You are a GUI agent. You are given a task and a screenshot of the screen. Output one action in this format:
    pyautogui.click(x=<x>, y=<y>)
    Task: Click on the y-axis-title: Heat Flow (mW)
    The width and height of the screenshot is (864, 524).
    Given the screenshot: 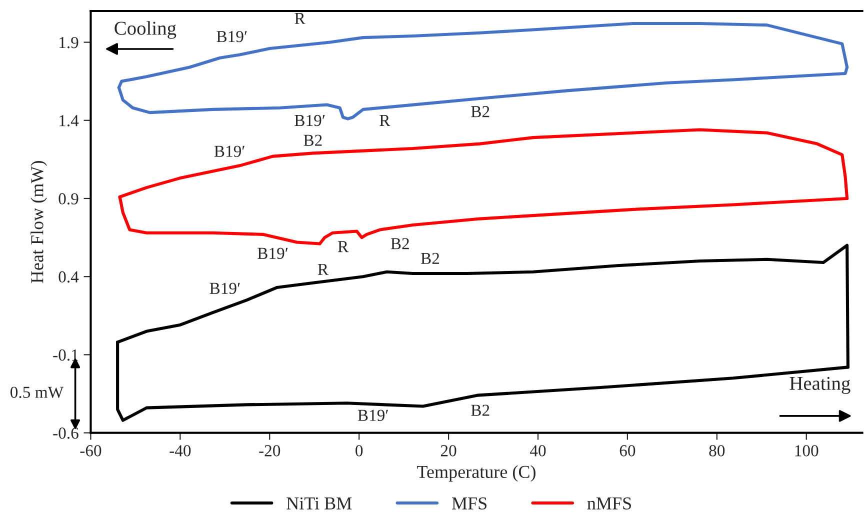 What is the action you would take?
    pyautogui.click(x=38, y=222)
    